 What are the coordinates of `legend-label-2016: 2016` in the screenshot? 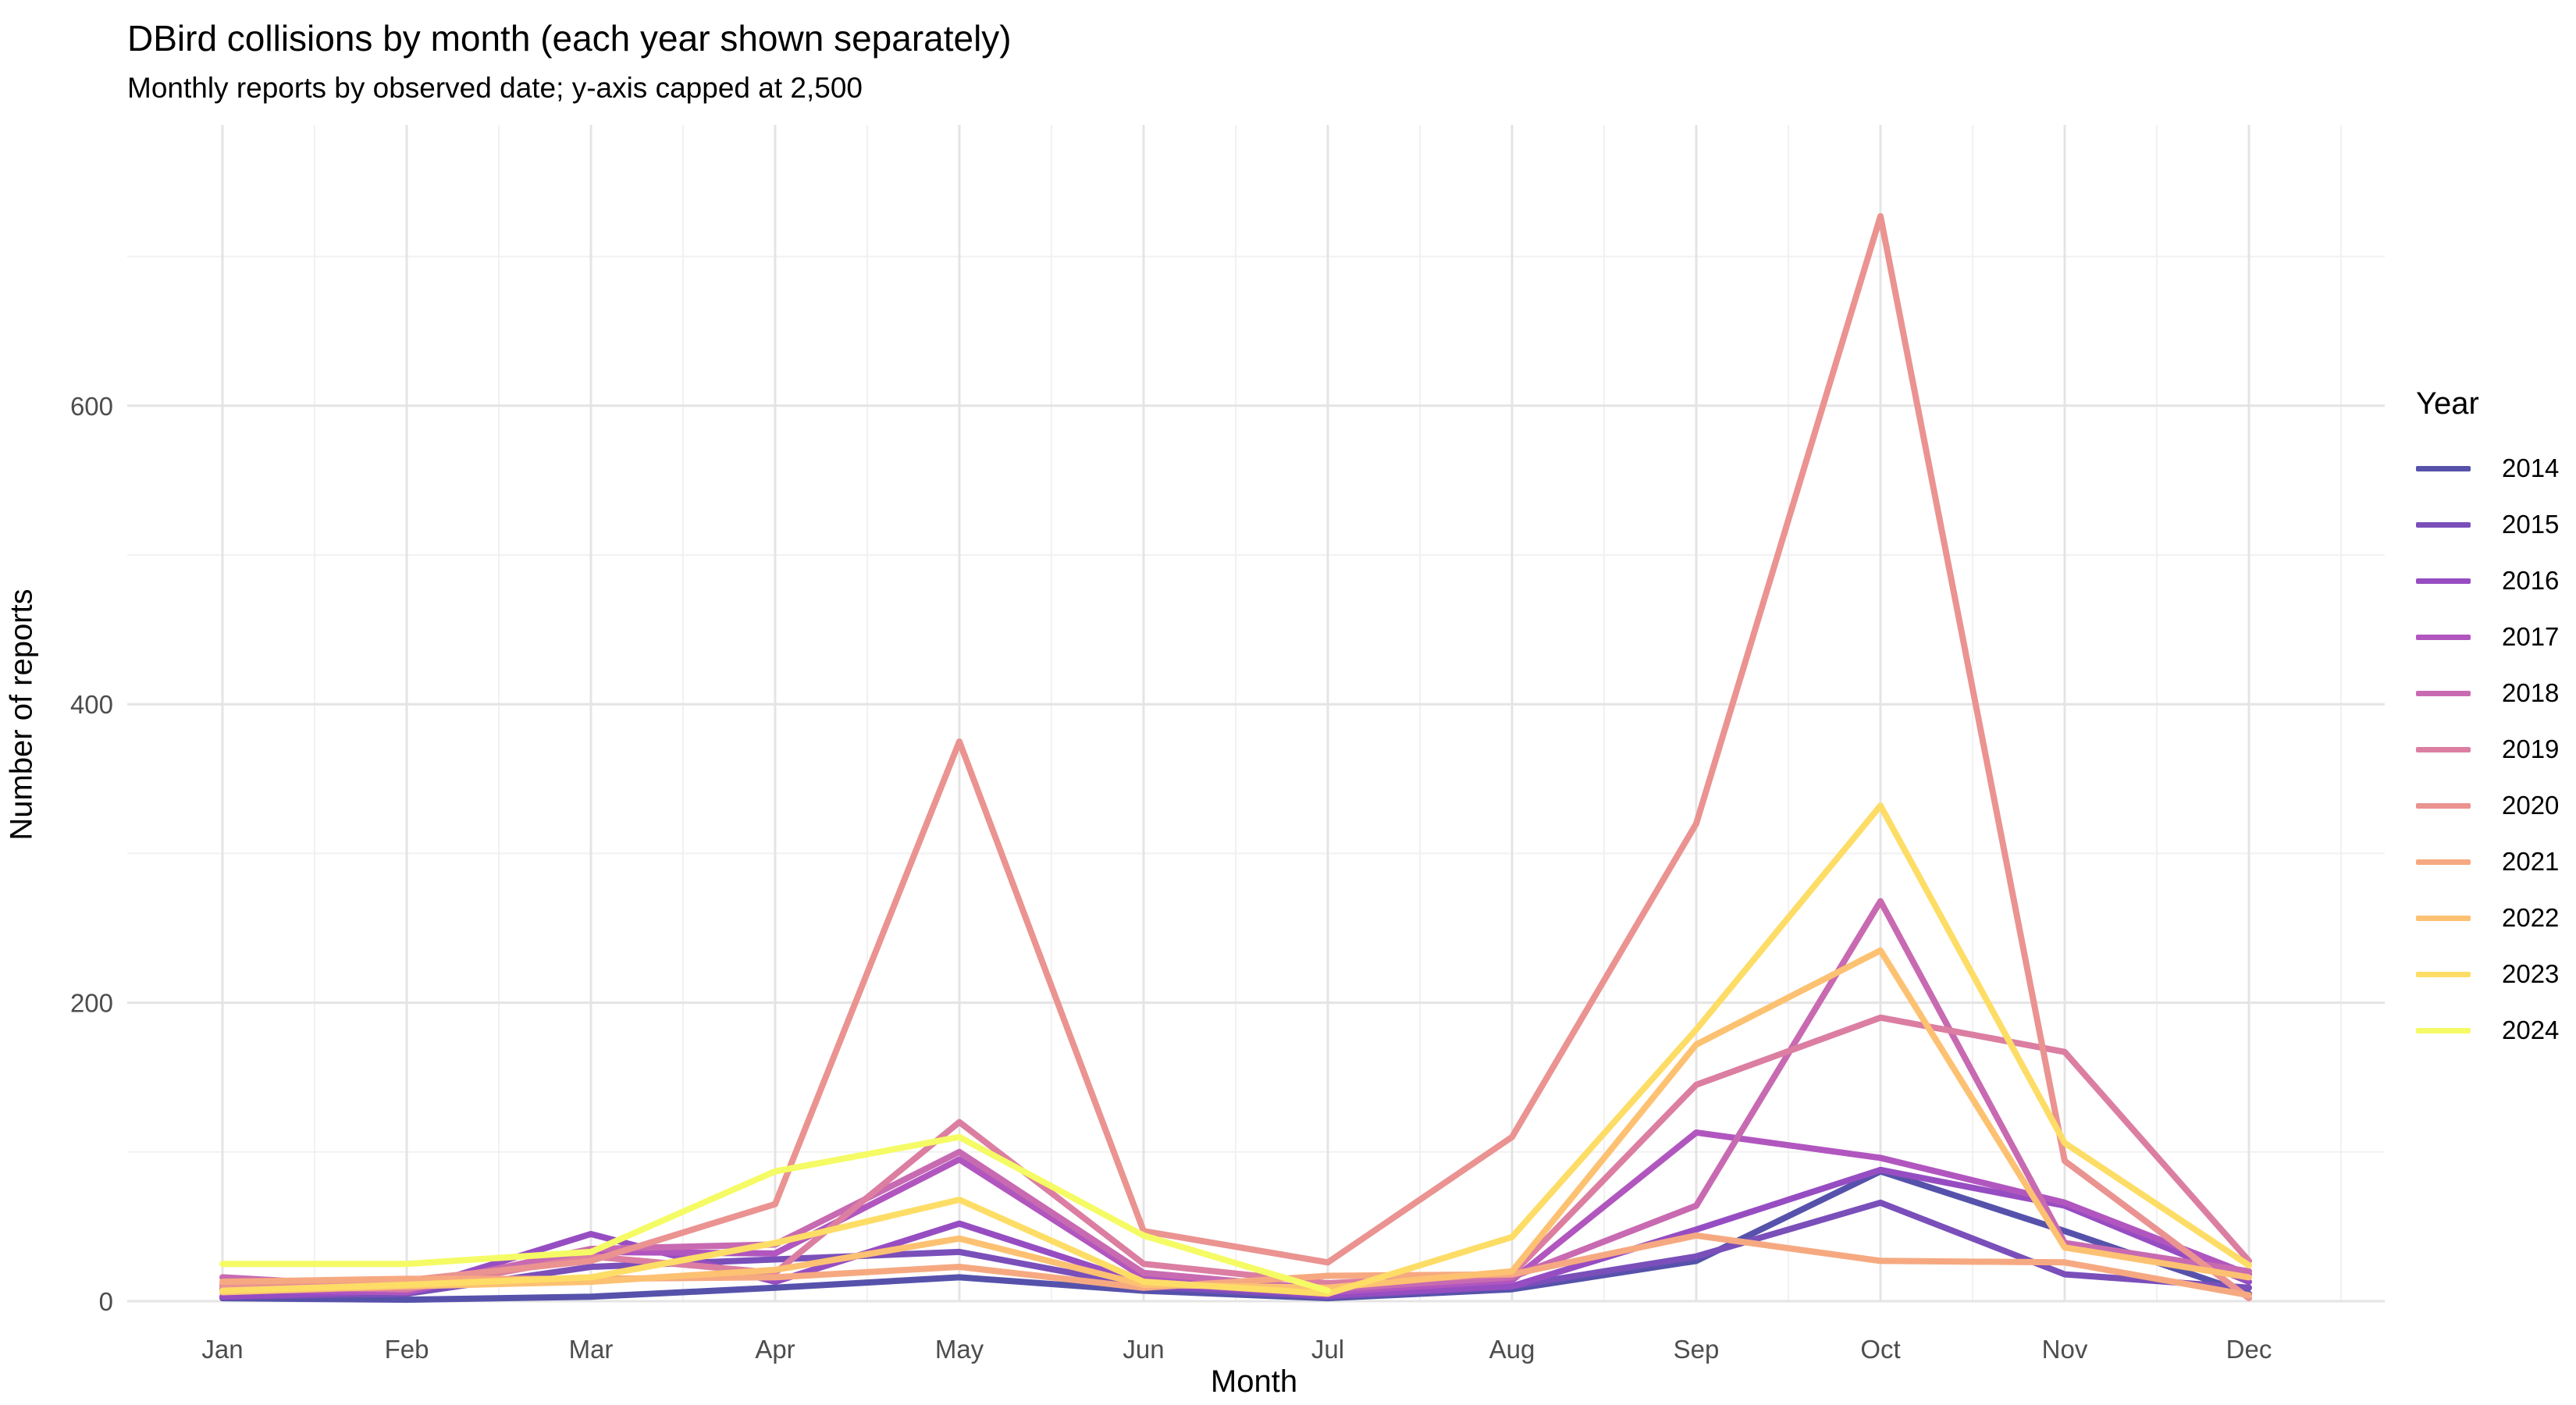 It's located at (2531, 580).